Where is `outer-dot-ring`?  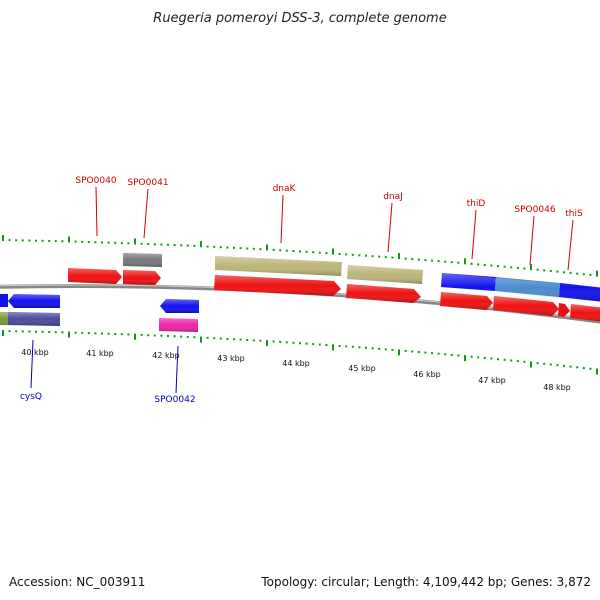
outer-dot-ring is located at coordinates (300, 256).